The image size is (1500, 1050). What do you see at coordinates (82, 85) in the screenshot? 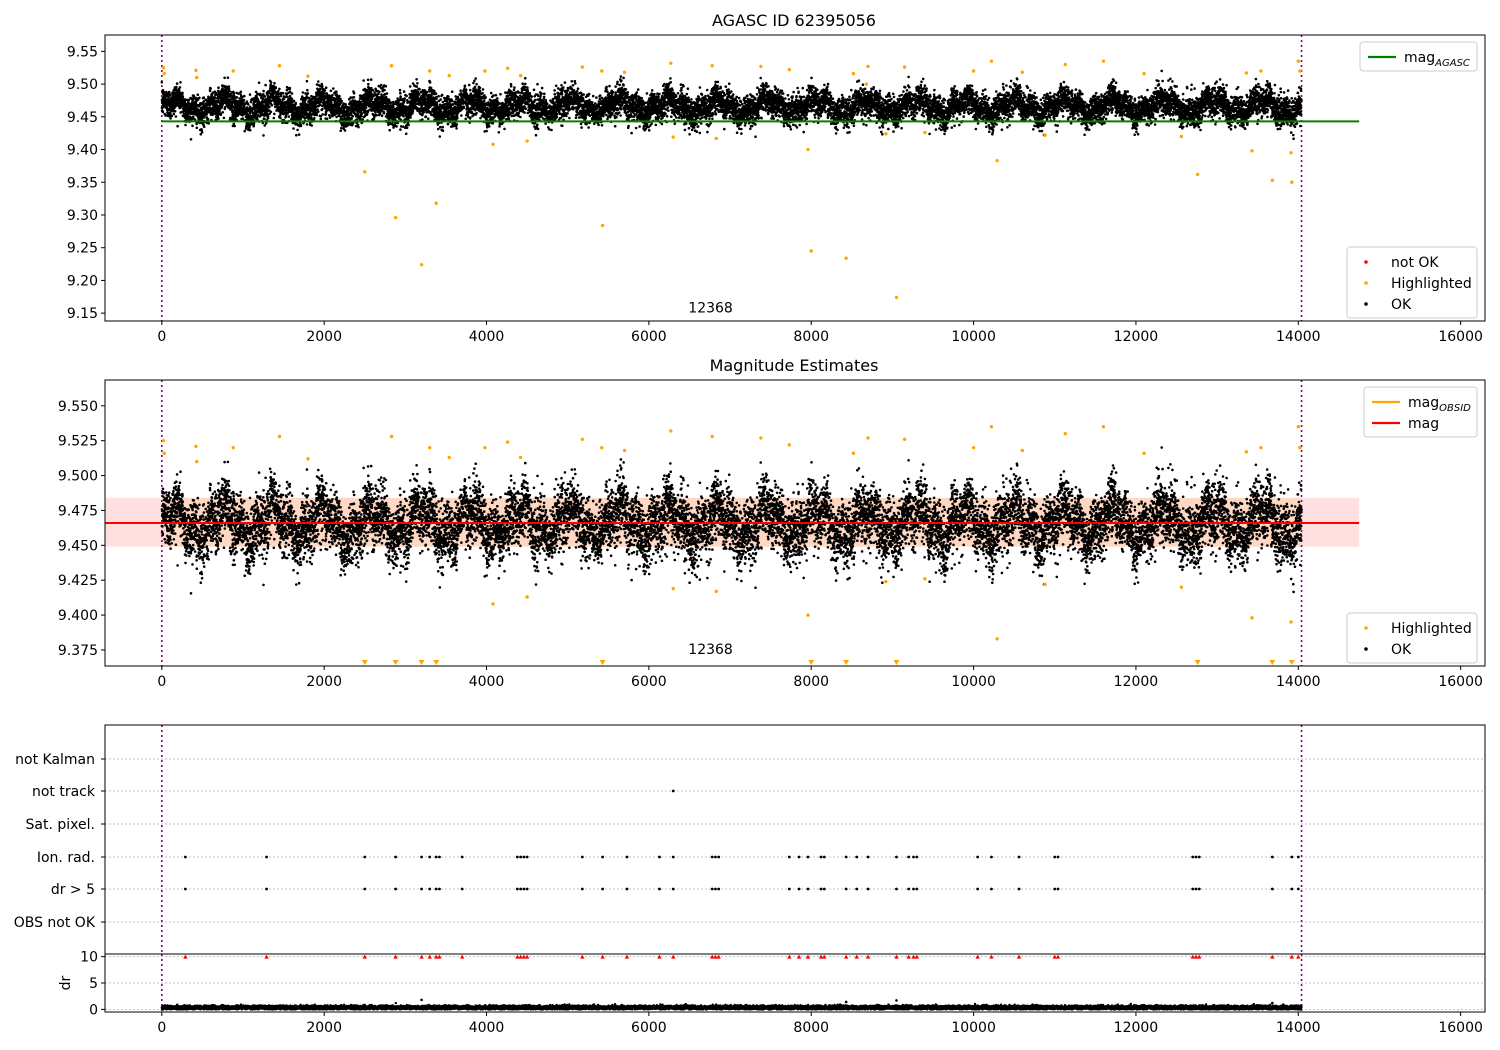
I see `y-tick-label: 9.50` at bounding box center [82, 85].